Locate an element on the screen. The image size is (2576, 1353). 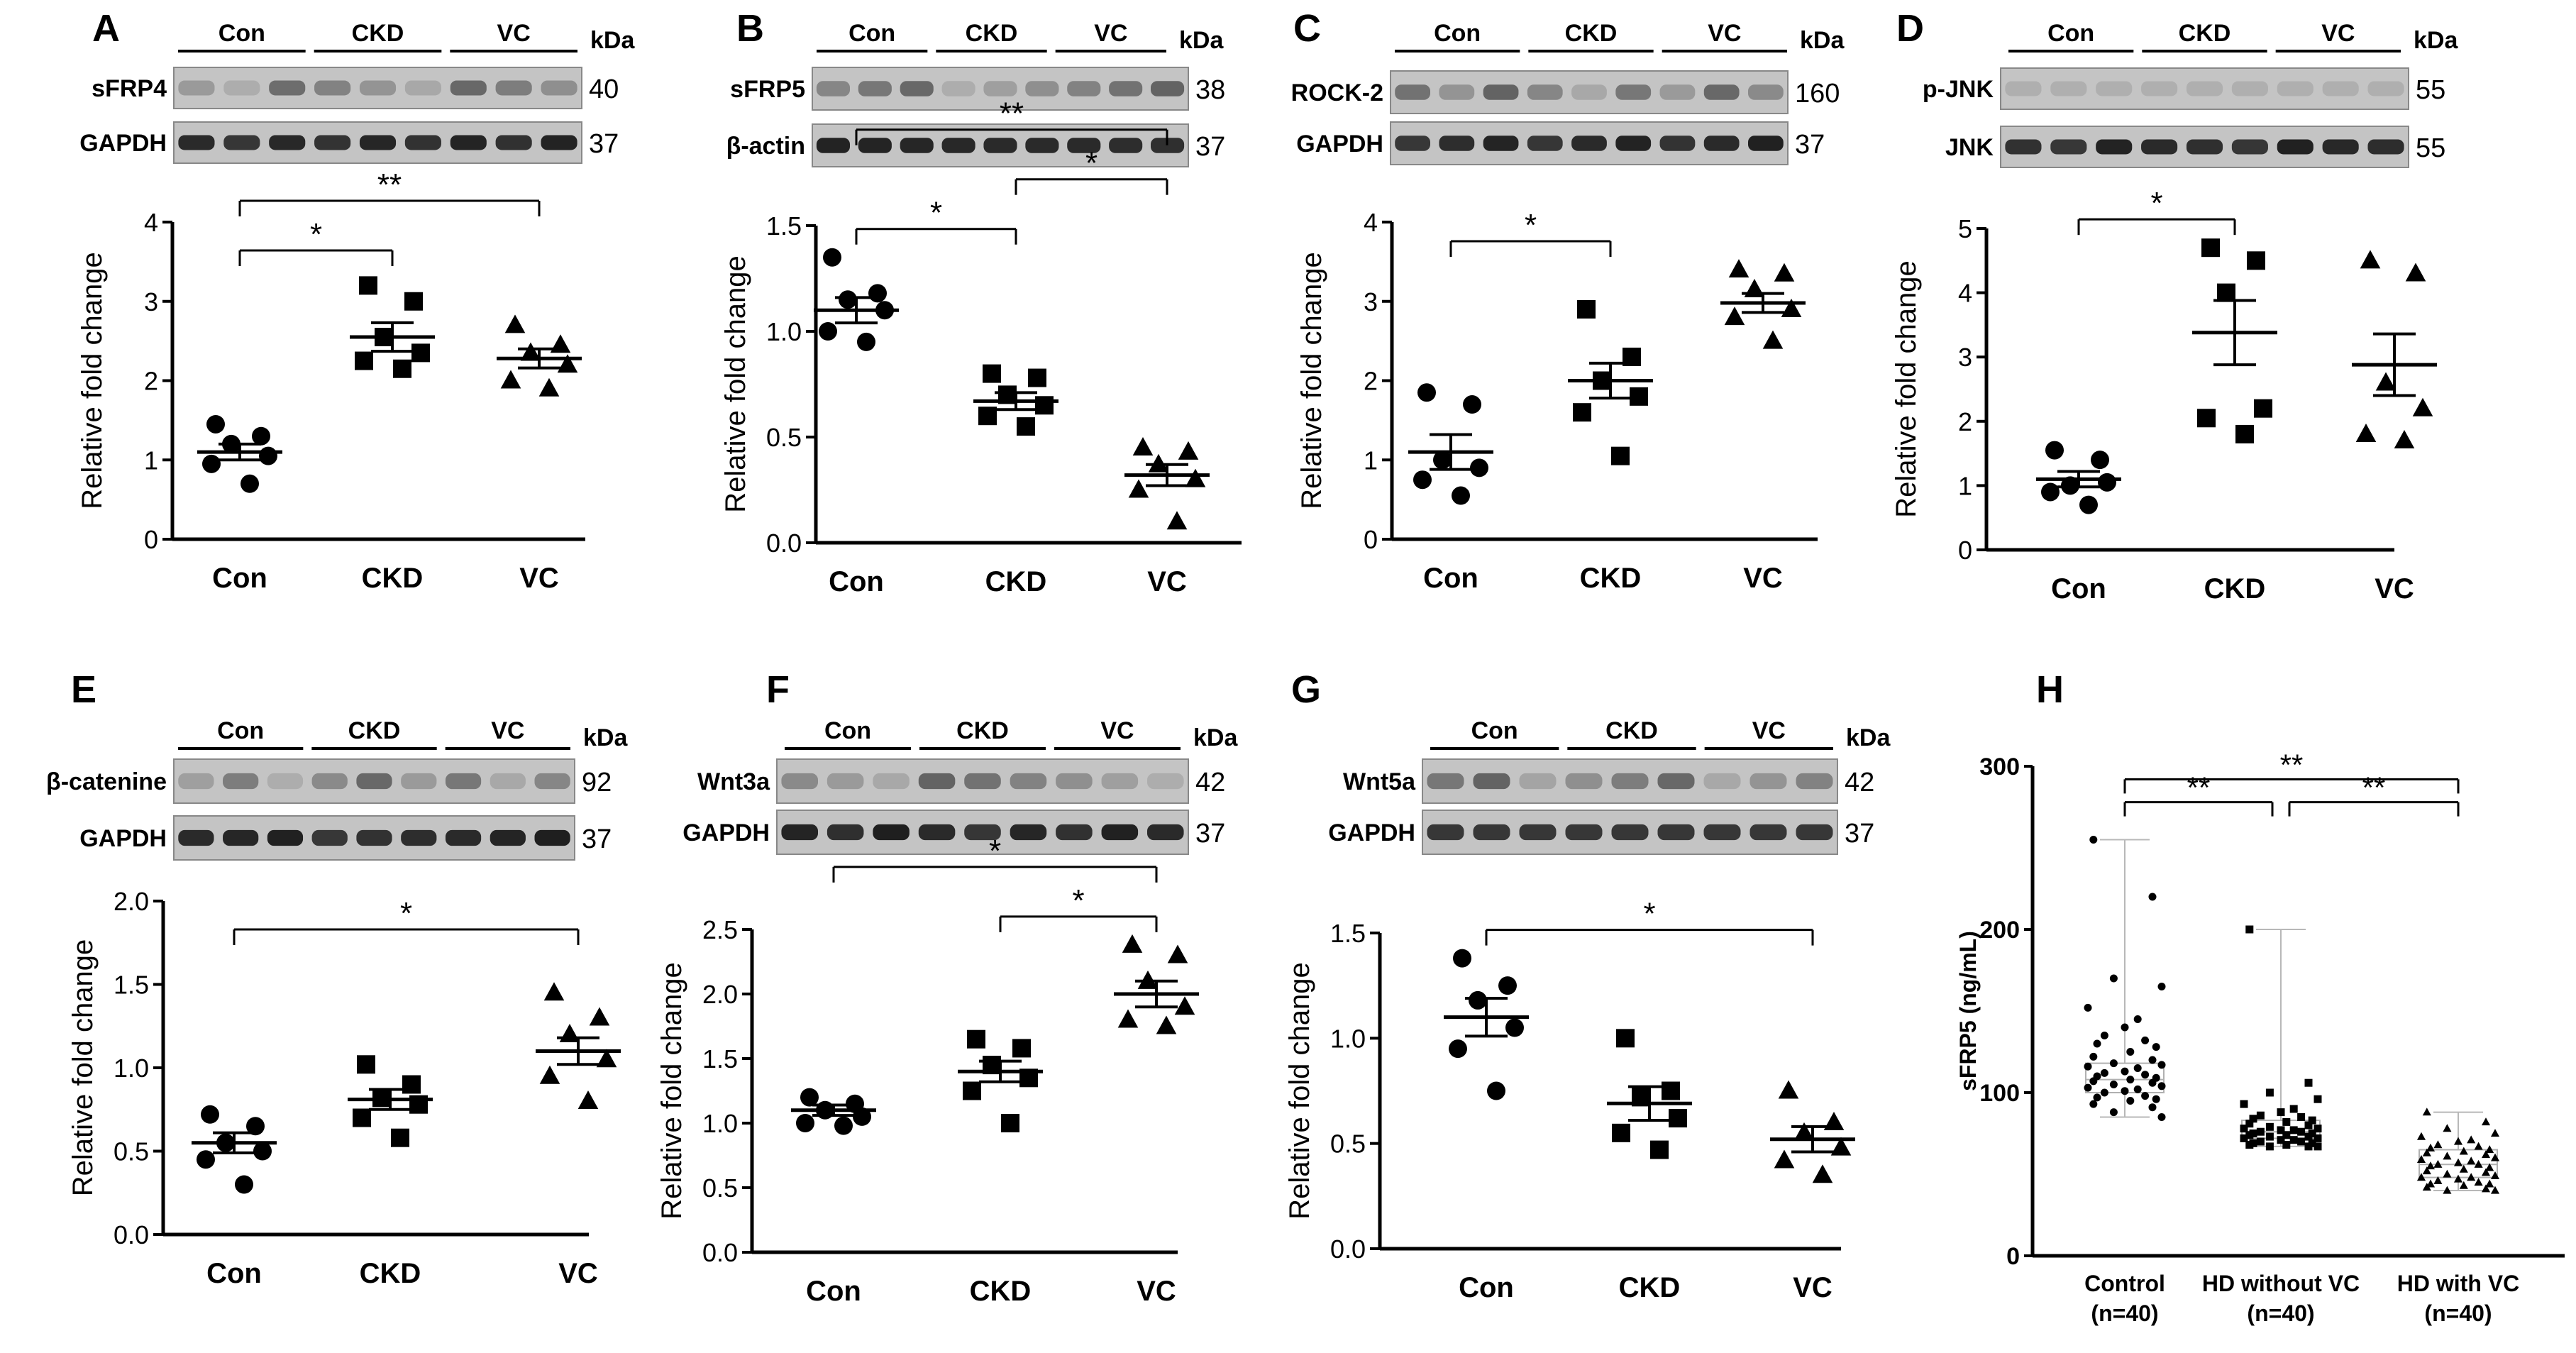
significance-label: ** is located at coordinates (2199, 788).